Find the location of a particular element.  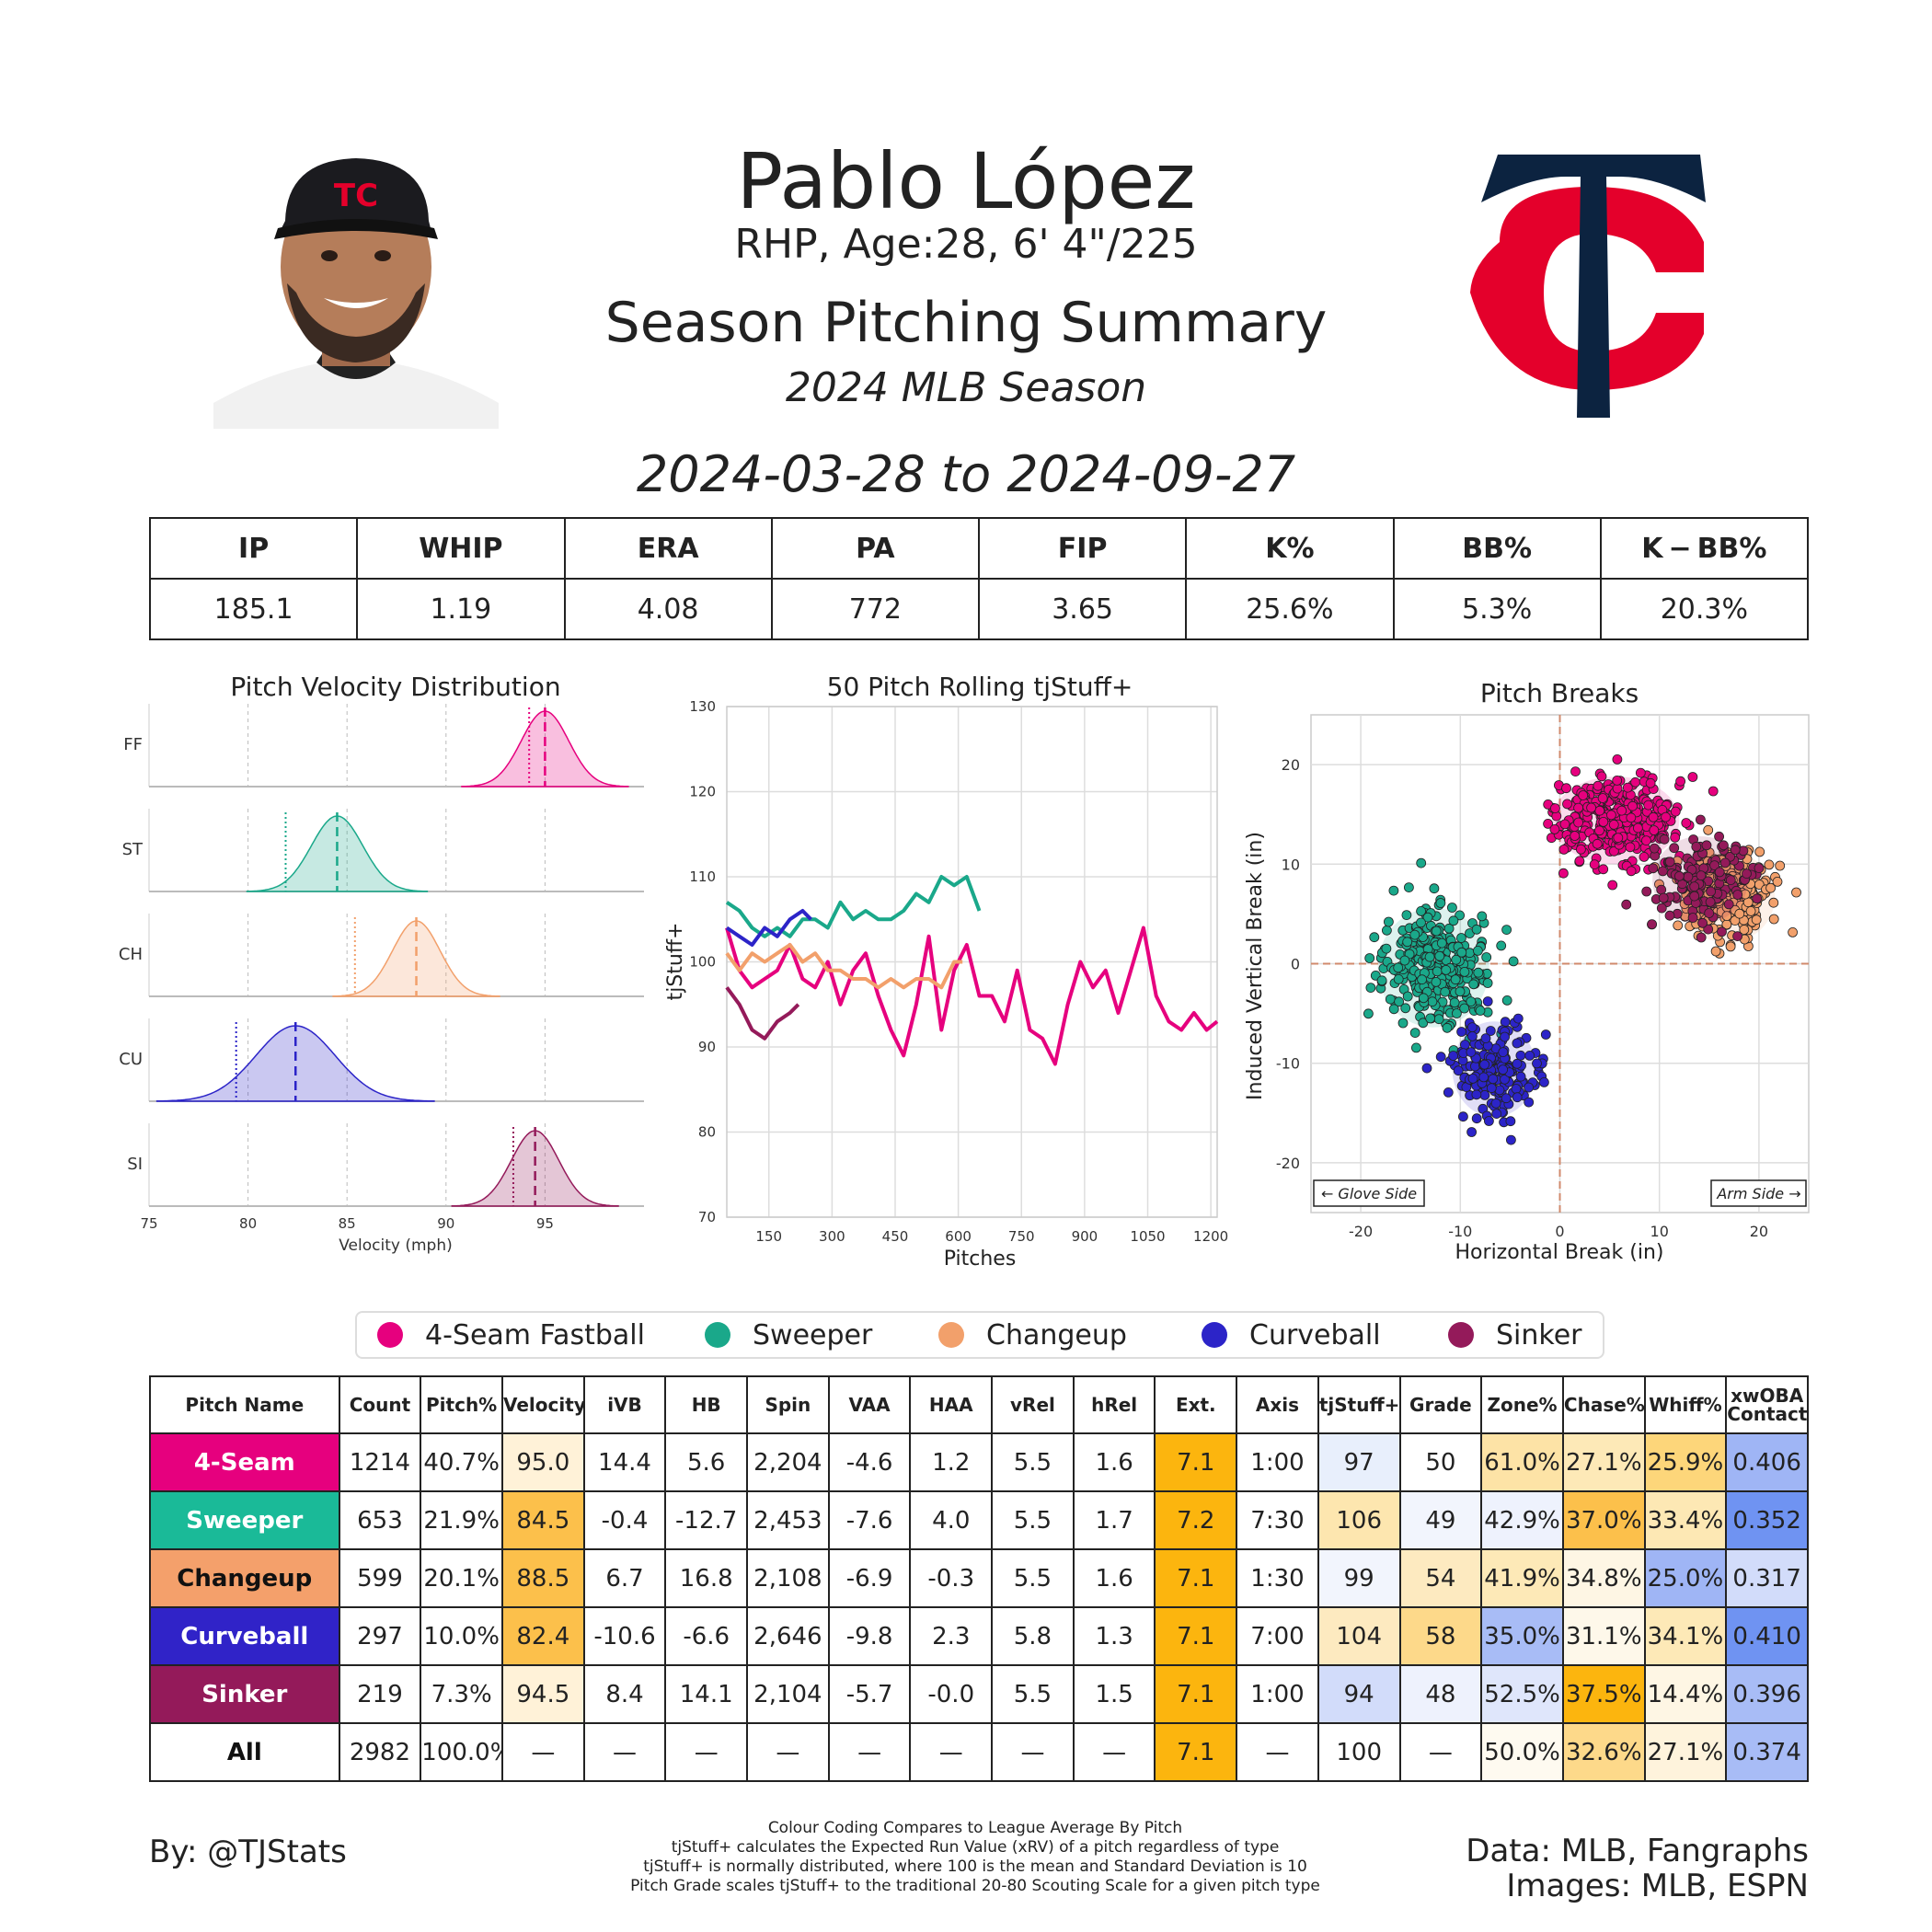

summary-value-cell: 5.3% is located at coordinates (1497, 609).